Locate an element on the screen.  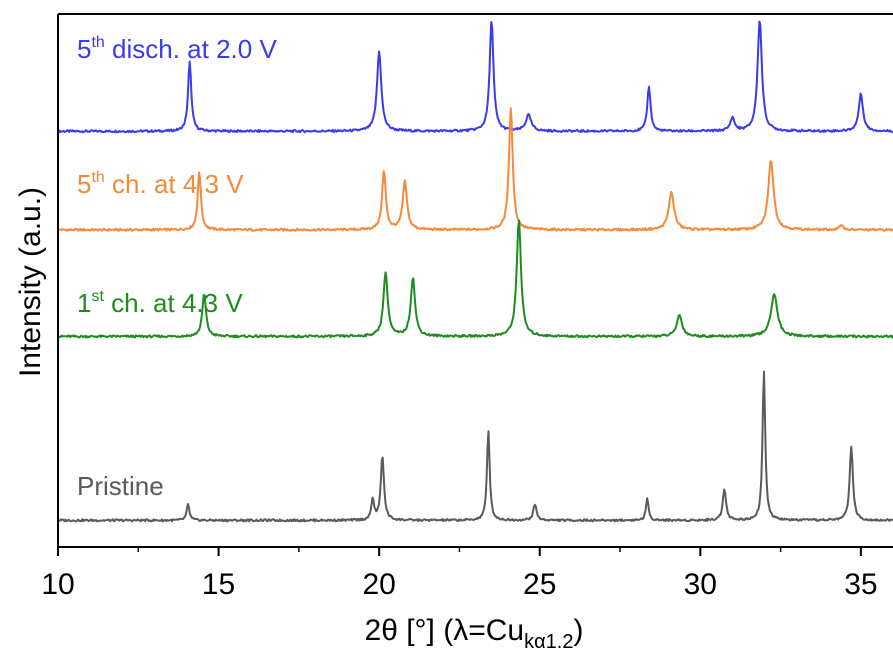
x-tick-label: 35 is located at coordinates (860, 584).